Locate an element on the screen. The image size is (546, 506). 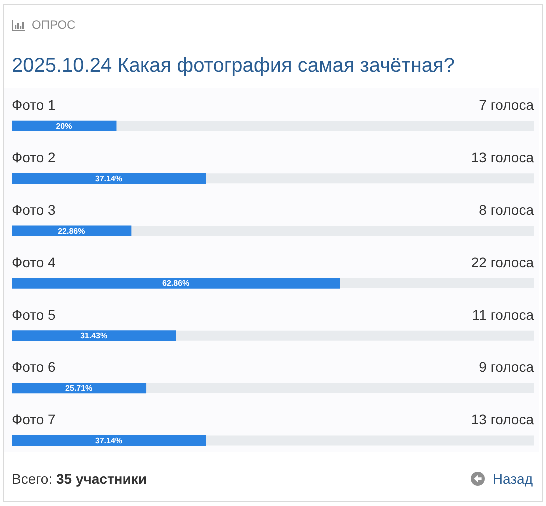
annotation: 8 голоса is located at coordinates (506, 210).